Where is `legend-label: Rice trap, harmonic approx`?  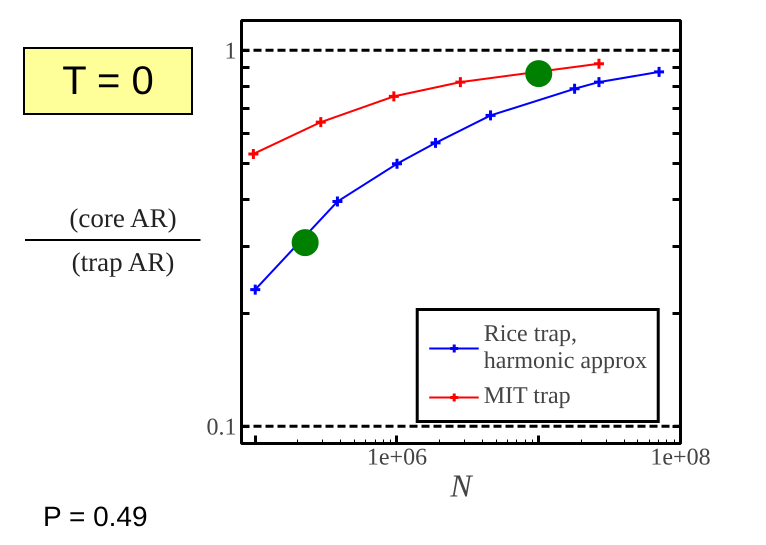 legend-label: Rice trap, harmonic approx is located at coordinates (565, 348).